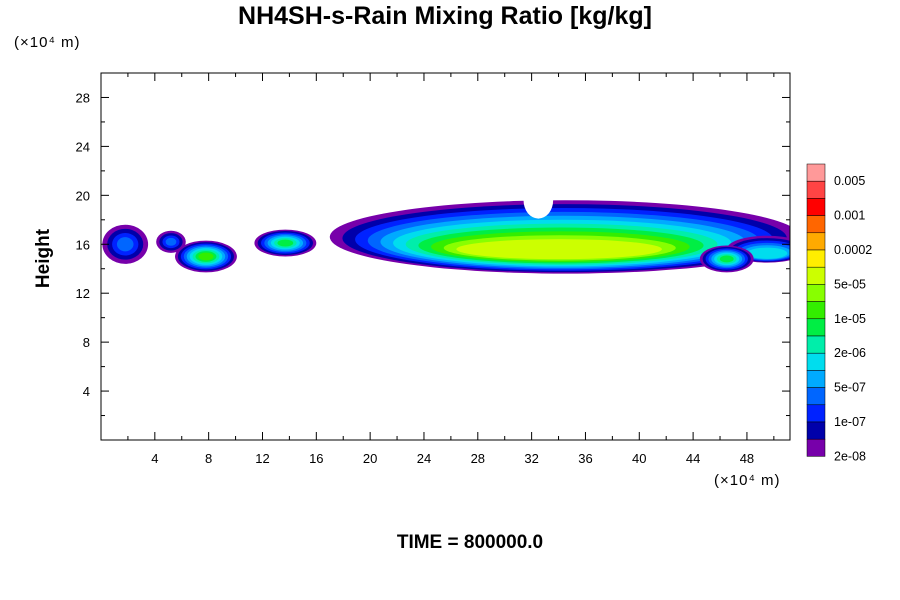 This screenshot has width=900, height=600. I want to click on y-tick-label: 28, so click(83, 97).